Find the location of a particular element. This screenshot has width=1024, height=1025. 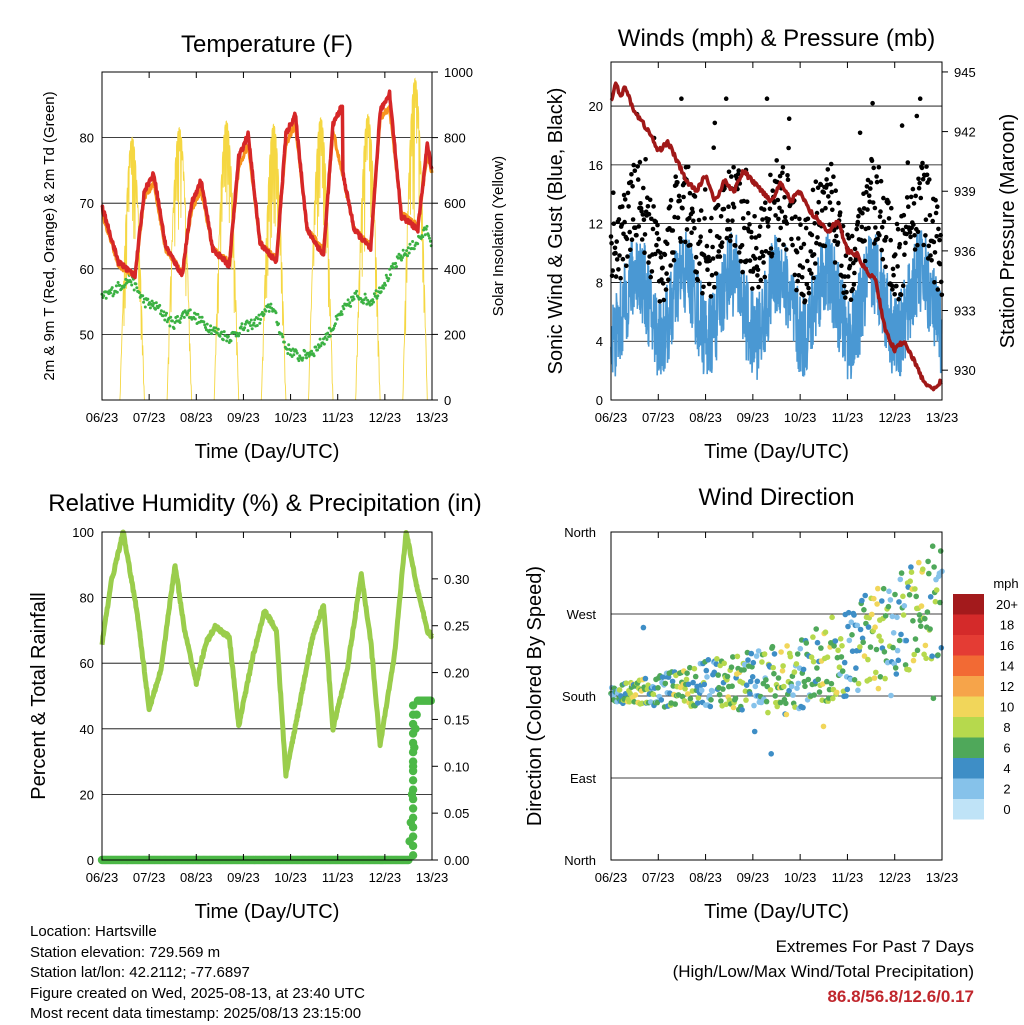

y2-tick-label: 0.15 is located at coordinates (456, 719).